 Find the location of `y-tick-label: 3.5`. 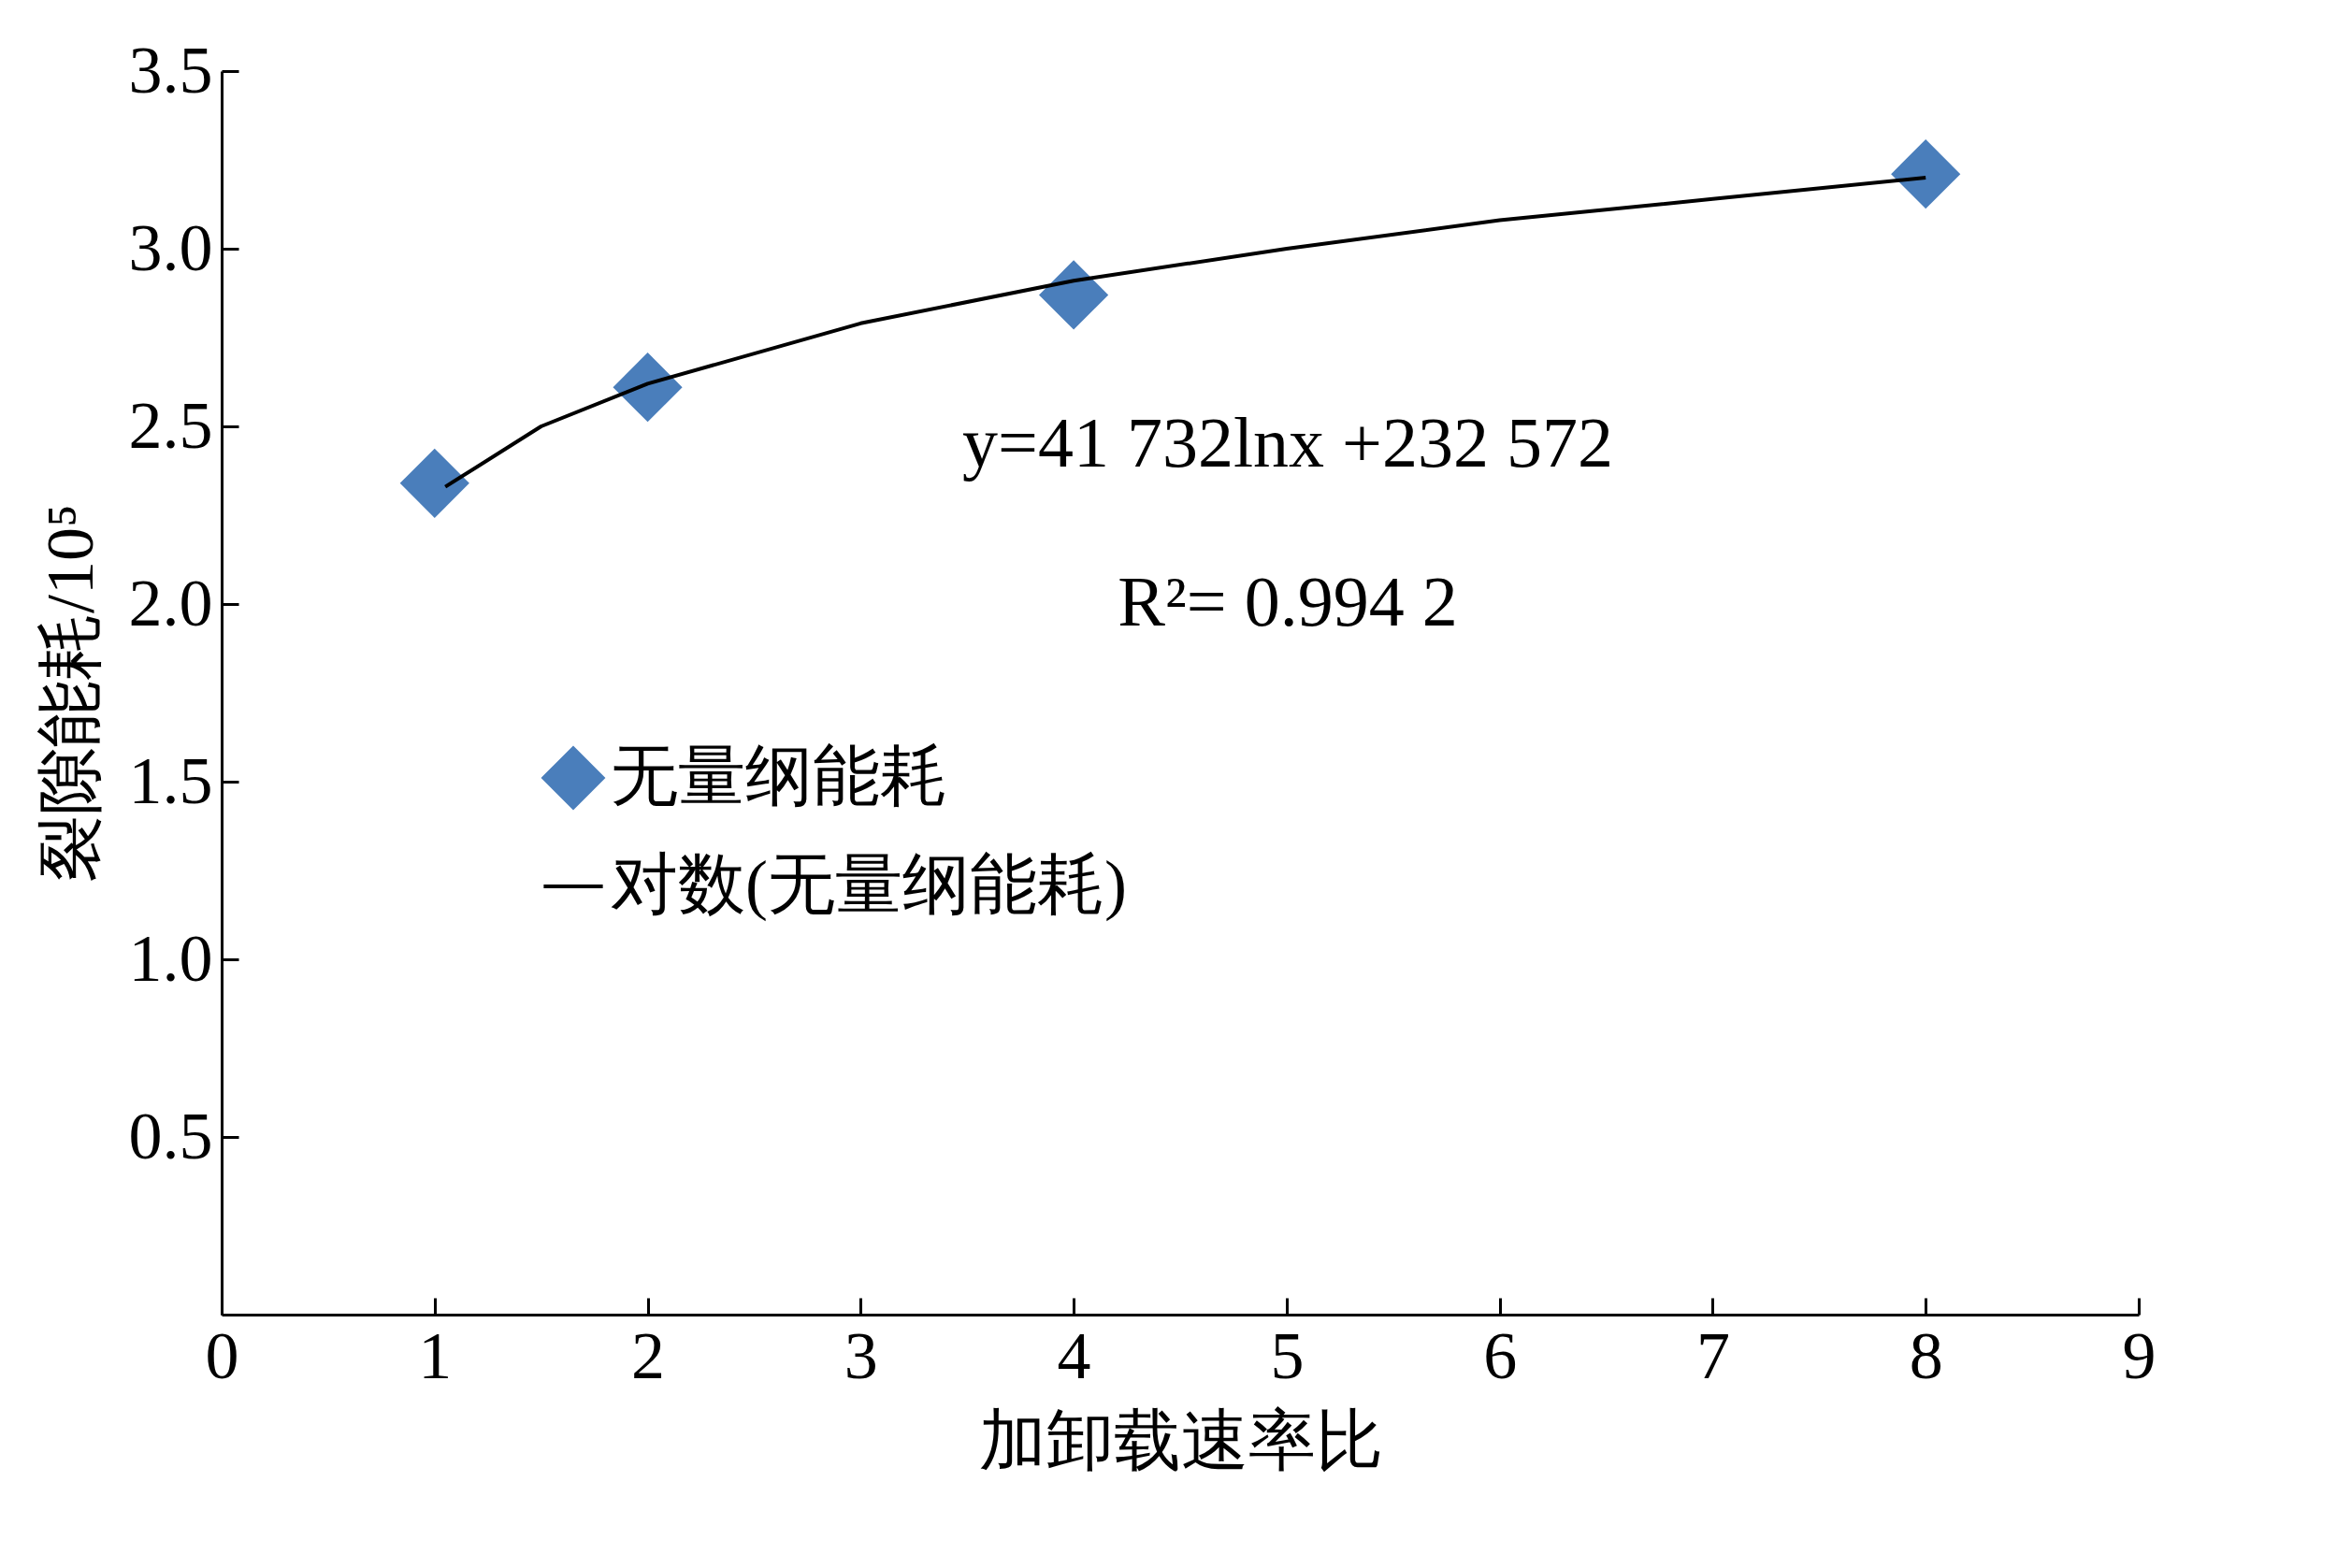

y-tick-label: 3.5 is located at coordinates (170, 70).